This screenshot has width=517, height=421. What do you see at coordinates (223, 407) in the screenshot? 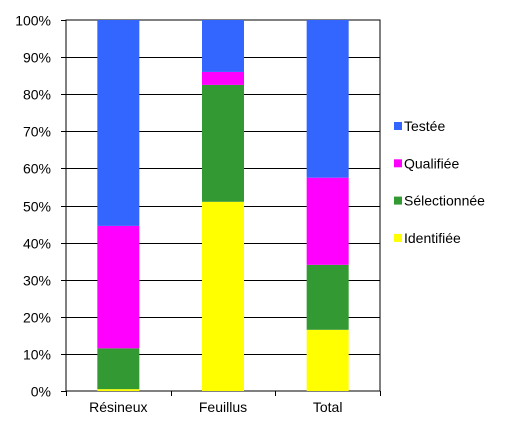
I see `x-tick-label: Feuillus` at bounding box center [223, 407].